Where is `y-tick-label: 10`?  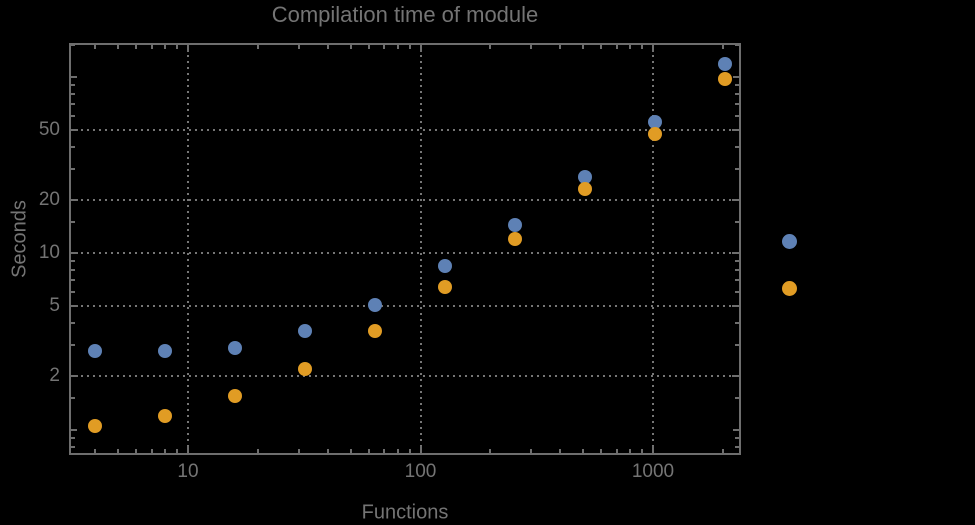 y-tick-label: 10 is located at coordinates (49, 252).